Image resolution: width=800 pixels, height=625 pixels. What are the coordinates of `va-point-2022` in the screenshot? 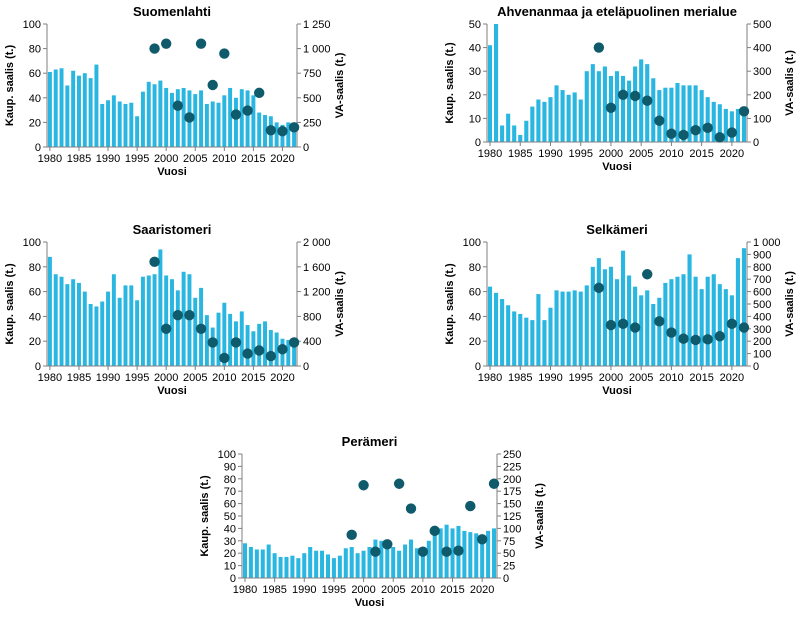 It's located at (494, 483).